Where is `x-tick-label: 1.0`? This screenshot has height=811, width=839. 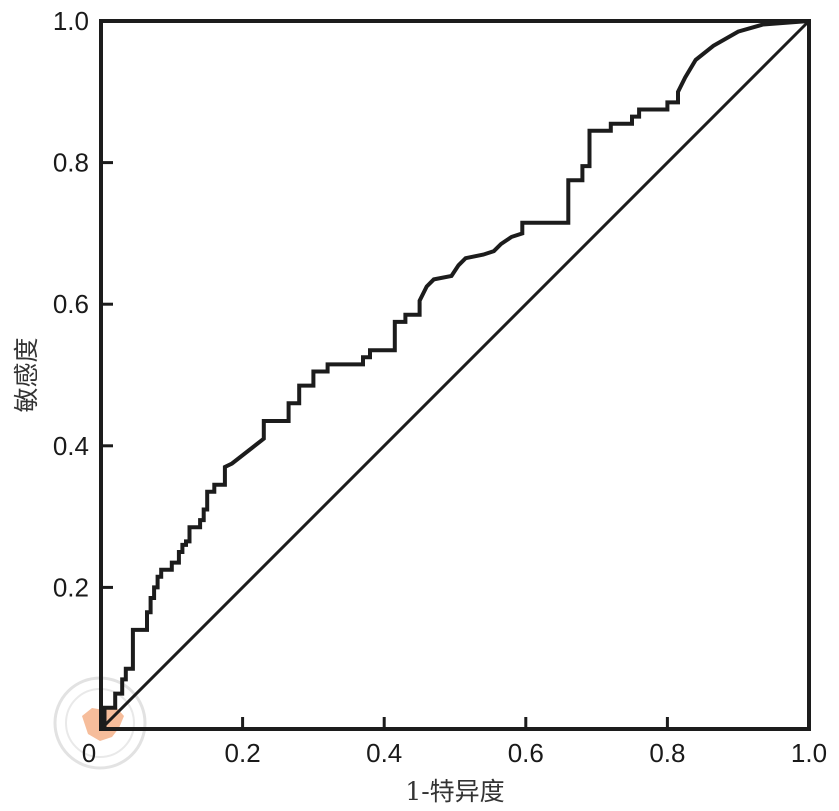 x-tick-label: 1.0 is located at coordinates (809, 753).